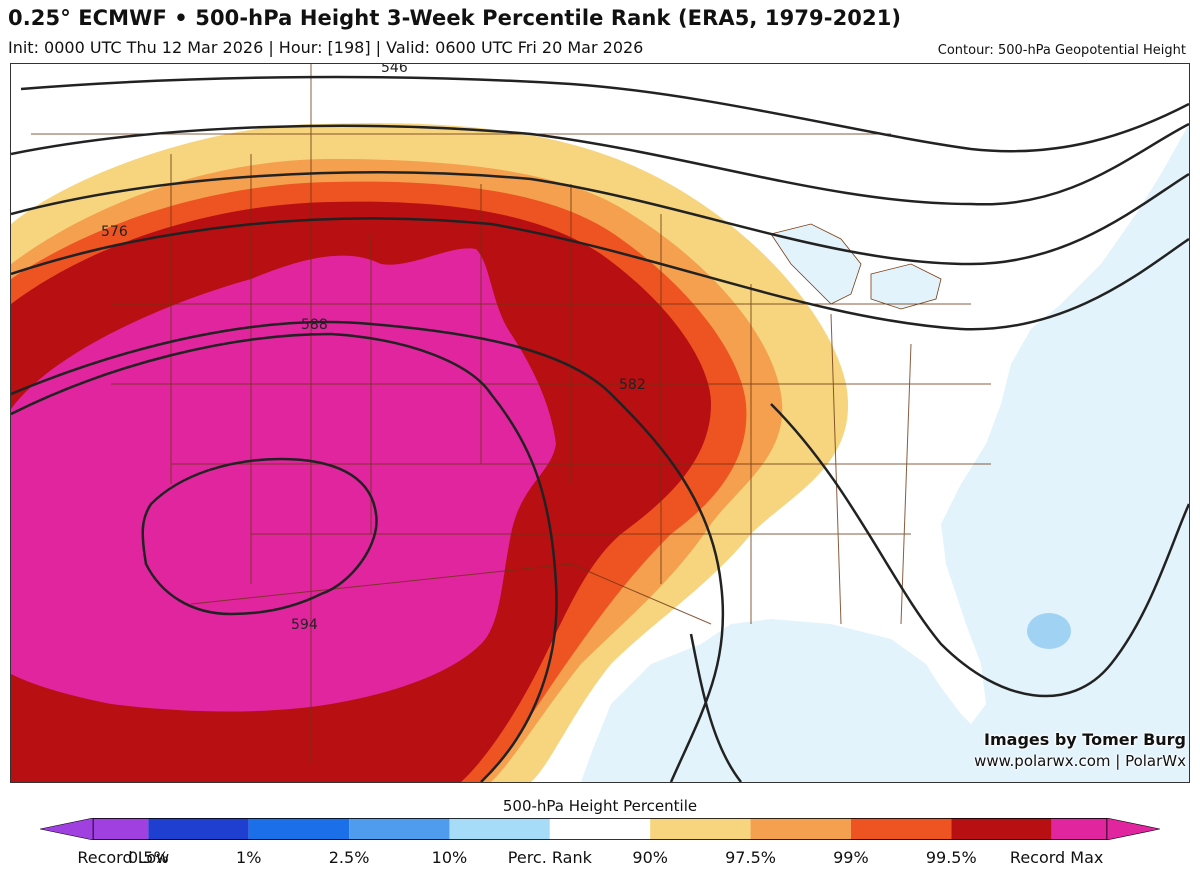 The width and height of the screenshot is (1200, 885). I want to click on contour-label-546: 546, so click(394, 70).